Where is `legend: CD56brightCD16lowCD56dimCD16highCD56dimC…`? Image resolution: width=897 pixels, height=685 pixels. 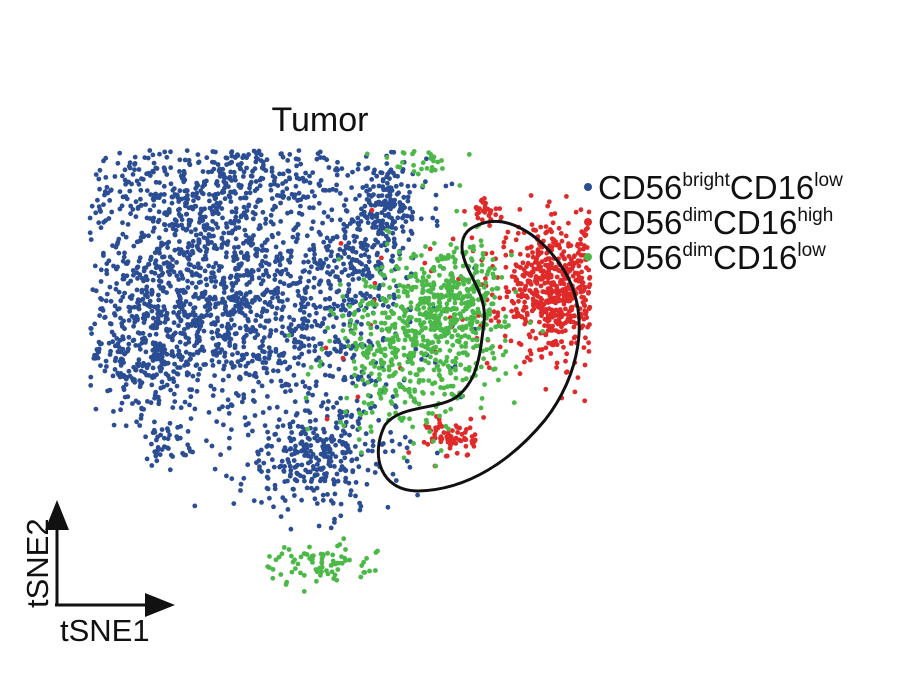
legend: CD56brightCD16lowCD56dimCD16highCD56dimC… is located at coordinates (713, 222).